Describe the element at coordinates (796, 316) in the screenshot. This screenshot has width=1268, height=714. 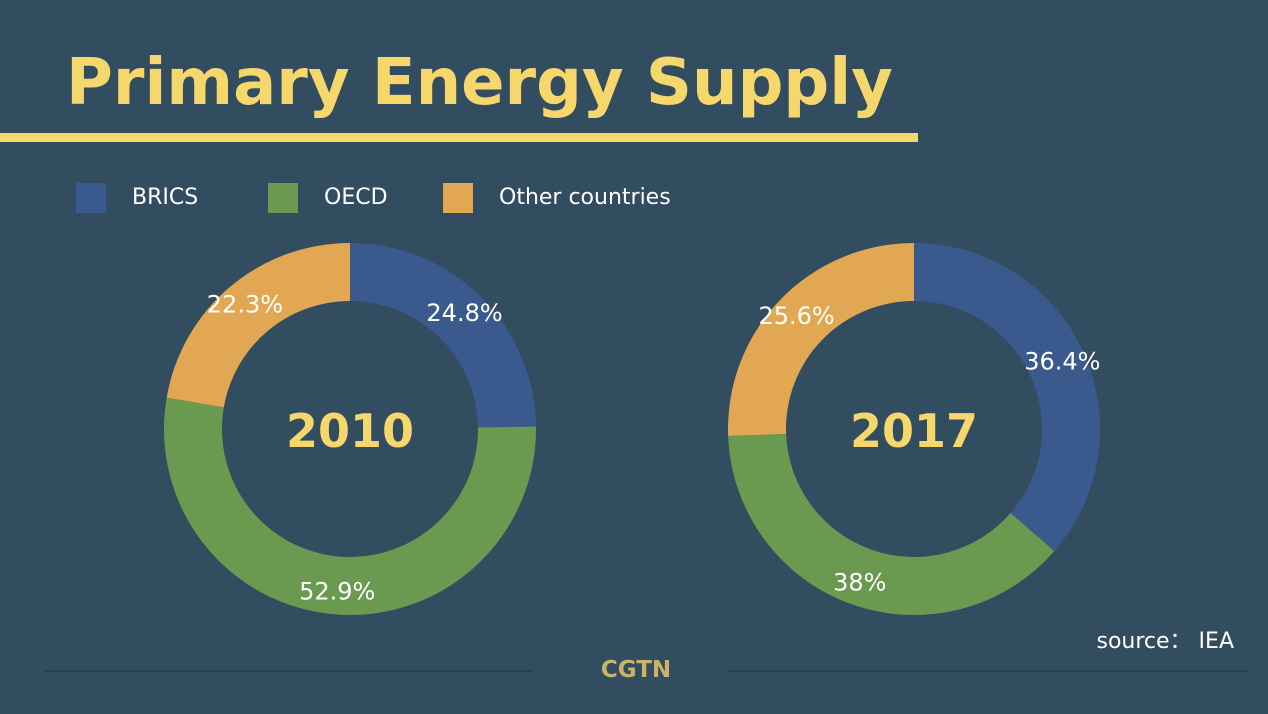
I see `data-label-other-countries-2017: 25.6%` at that location.